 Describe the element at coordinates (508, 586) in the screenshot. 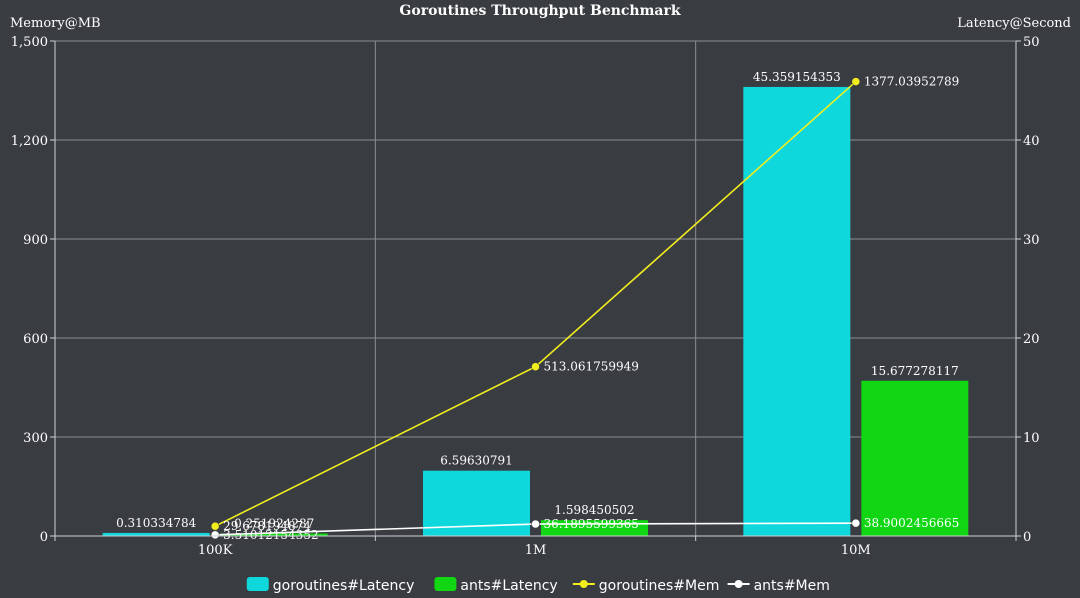

I see `legend-label: ants#Latency` at that location.